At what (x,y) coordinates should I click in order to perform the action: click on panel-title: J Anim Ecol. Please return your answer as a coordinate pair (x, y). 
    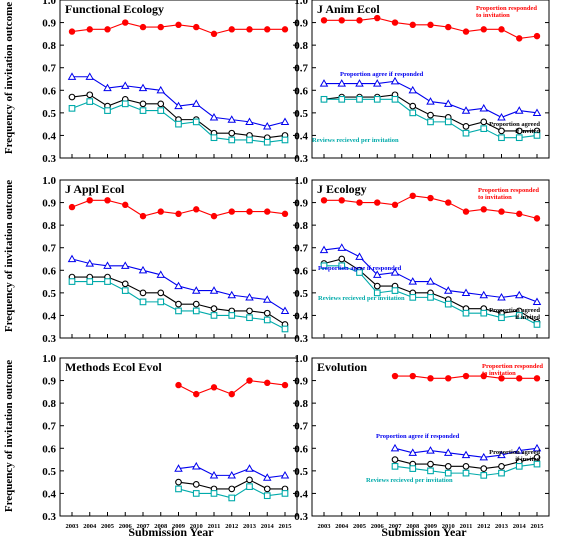
    Looking at the image, I should click on (348, 9).